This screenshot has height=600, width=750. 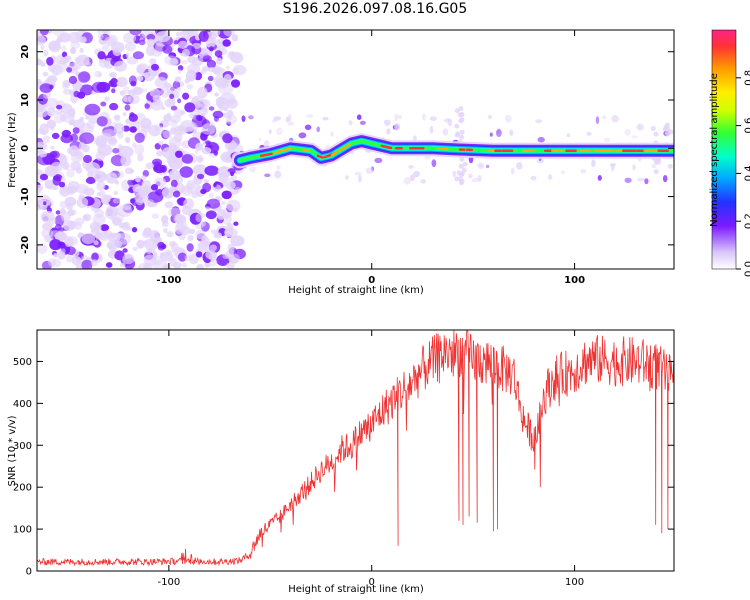 I want to click on spectrogram-y-tick: -20, so click(x=347, y=245).